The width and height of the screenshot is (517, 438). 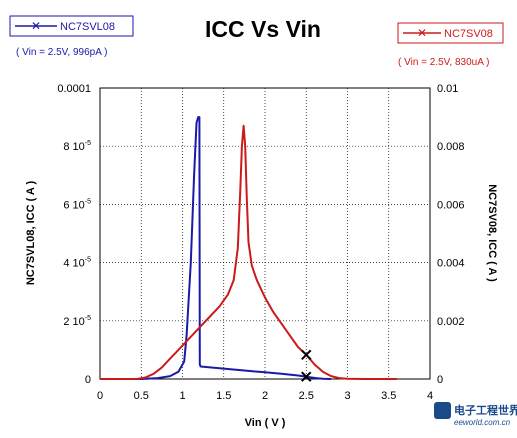 What do you see at coordinates (485, 410) in the screenshot?
I see `watermark-main: 电子工程世界` at bounding box center [485, 410].